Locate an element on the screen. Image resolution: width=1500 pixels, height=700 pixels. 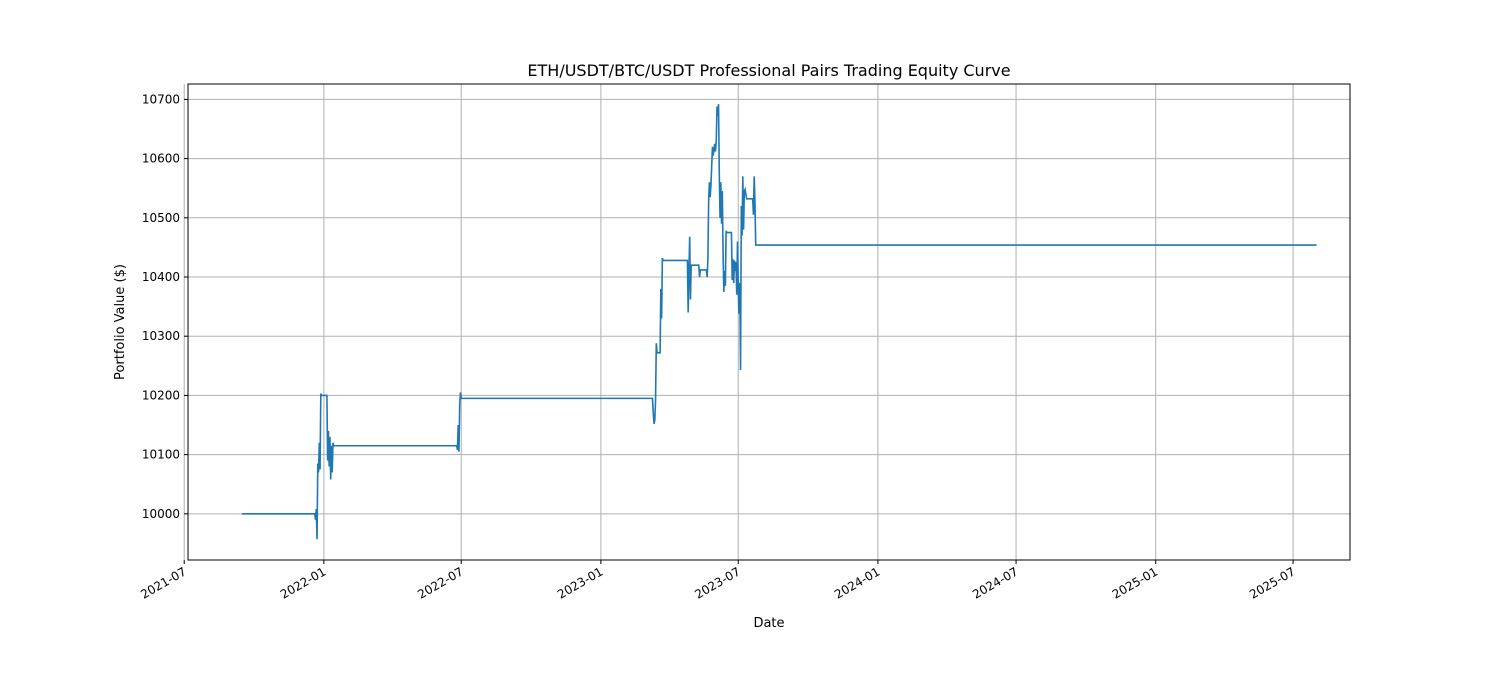
y-axis-label: Portfolio Value ($) is located at coordinates (120, 322).